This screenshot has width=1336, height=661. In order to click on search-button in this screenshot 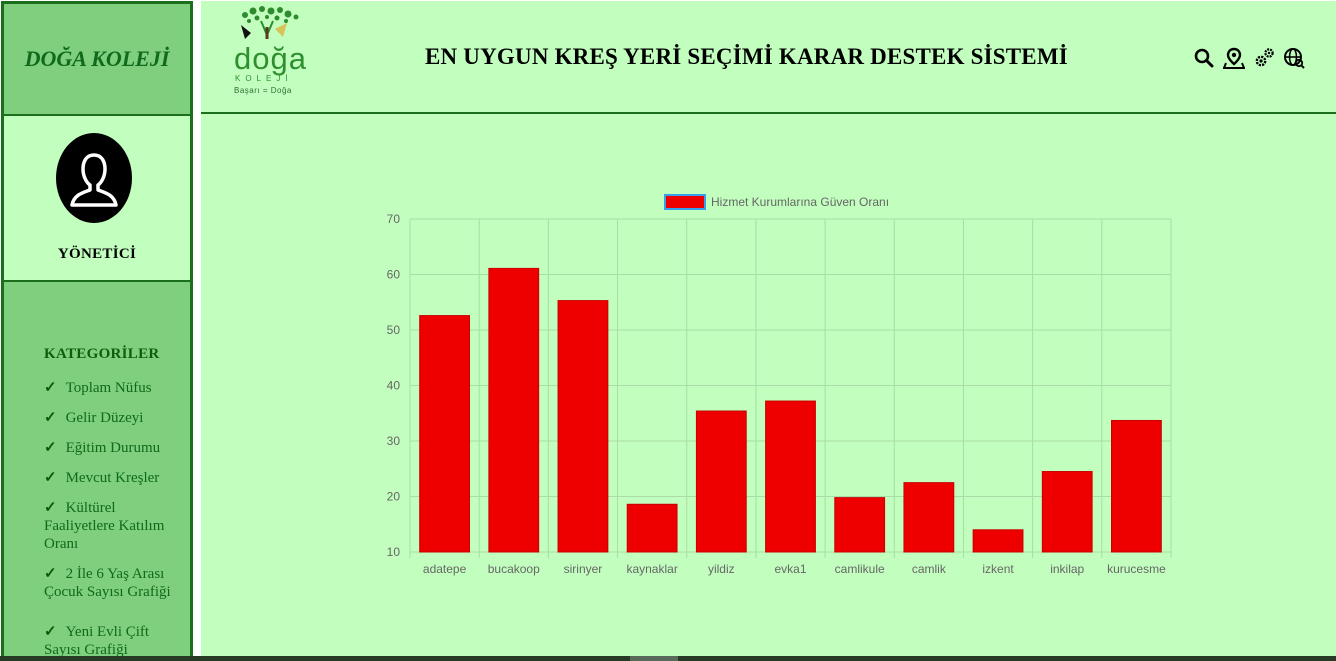, I will do `click(1204, 58)`.